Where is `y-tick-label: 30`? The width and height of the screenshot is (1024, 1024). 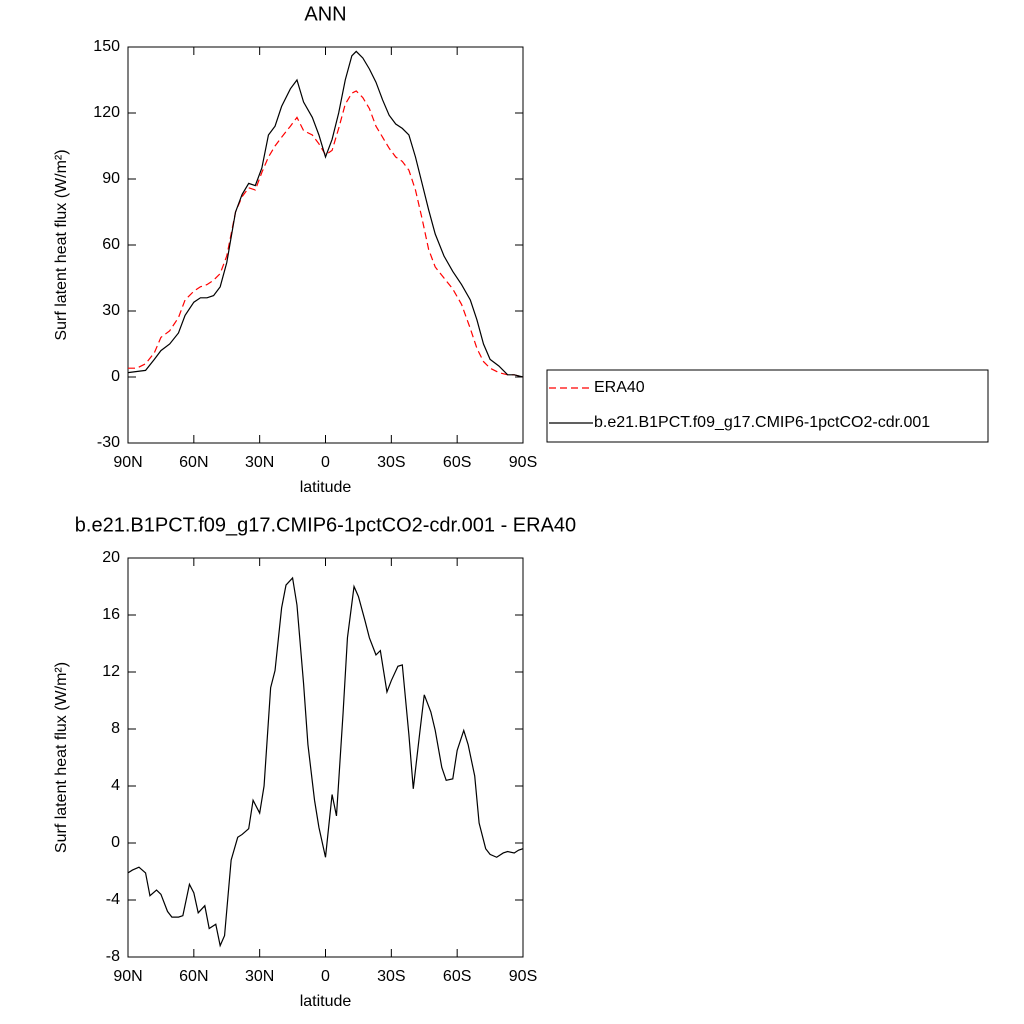
y-tick-label: 30 is located at coordinates (111, 310).